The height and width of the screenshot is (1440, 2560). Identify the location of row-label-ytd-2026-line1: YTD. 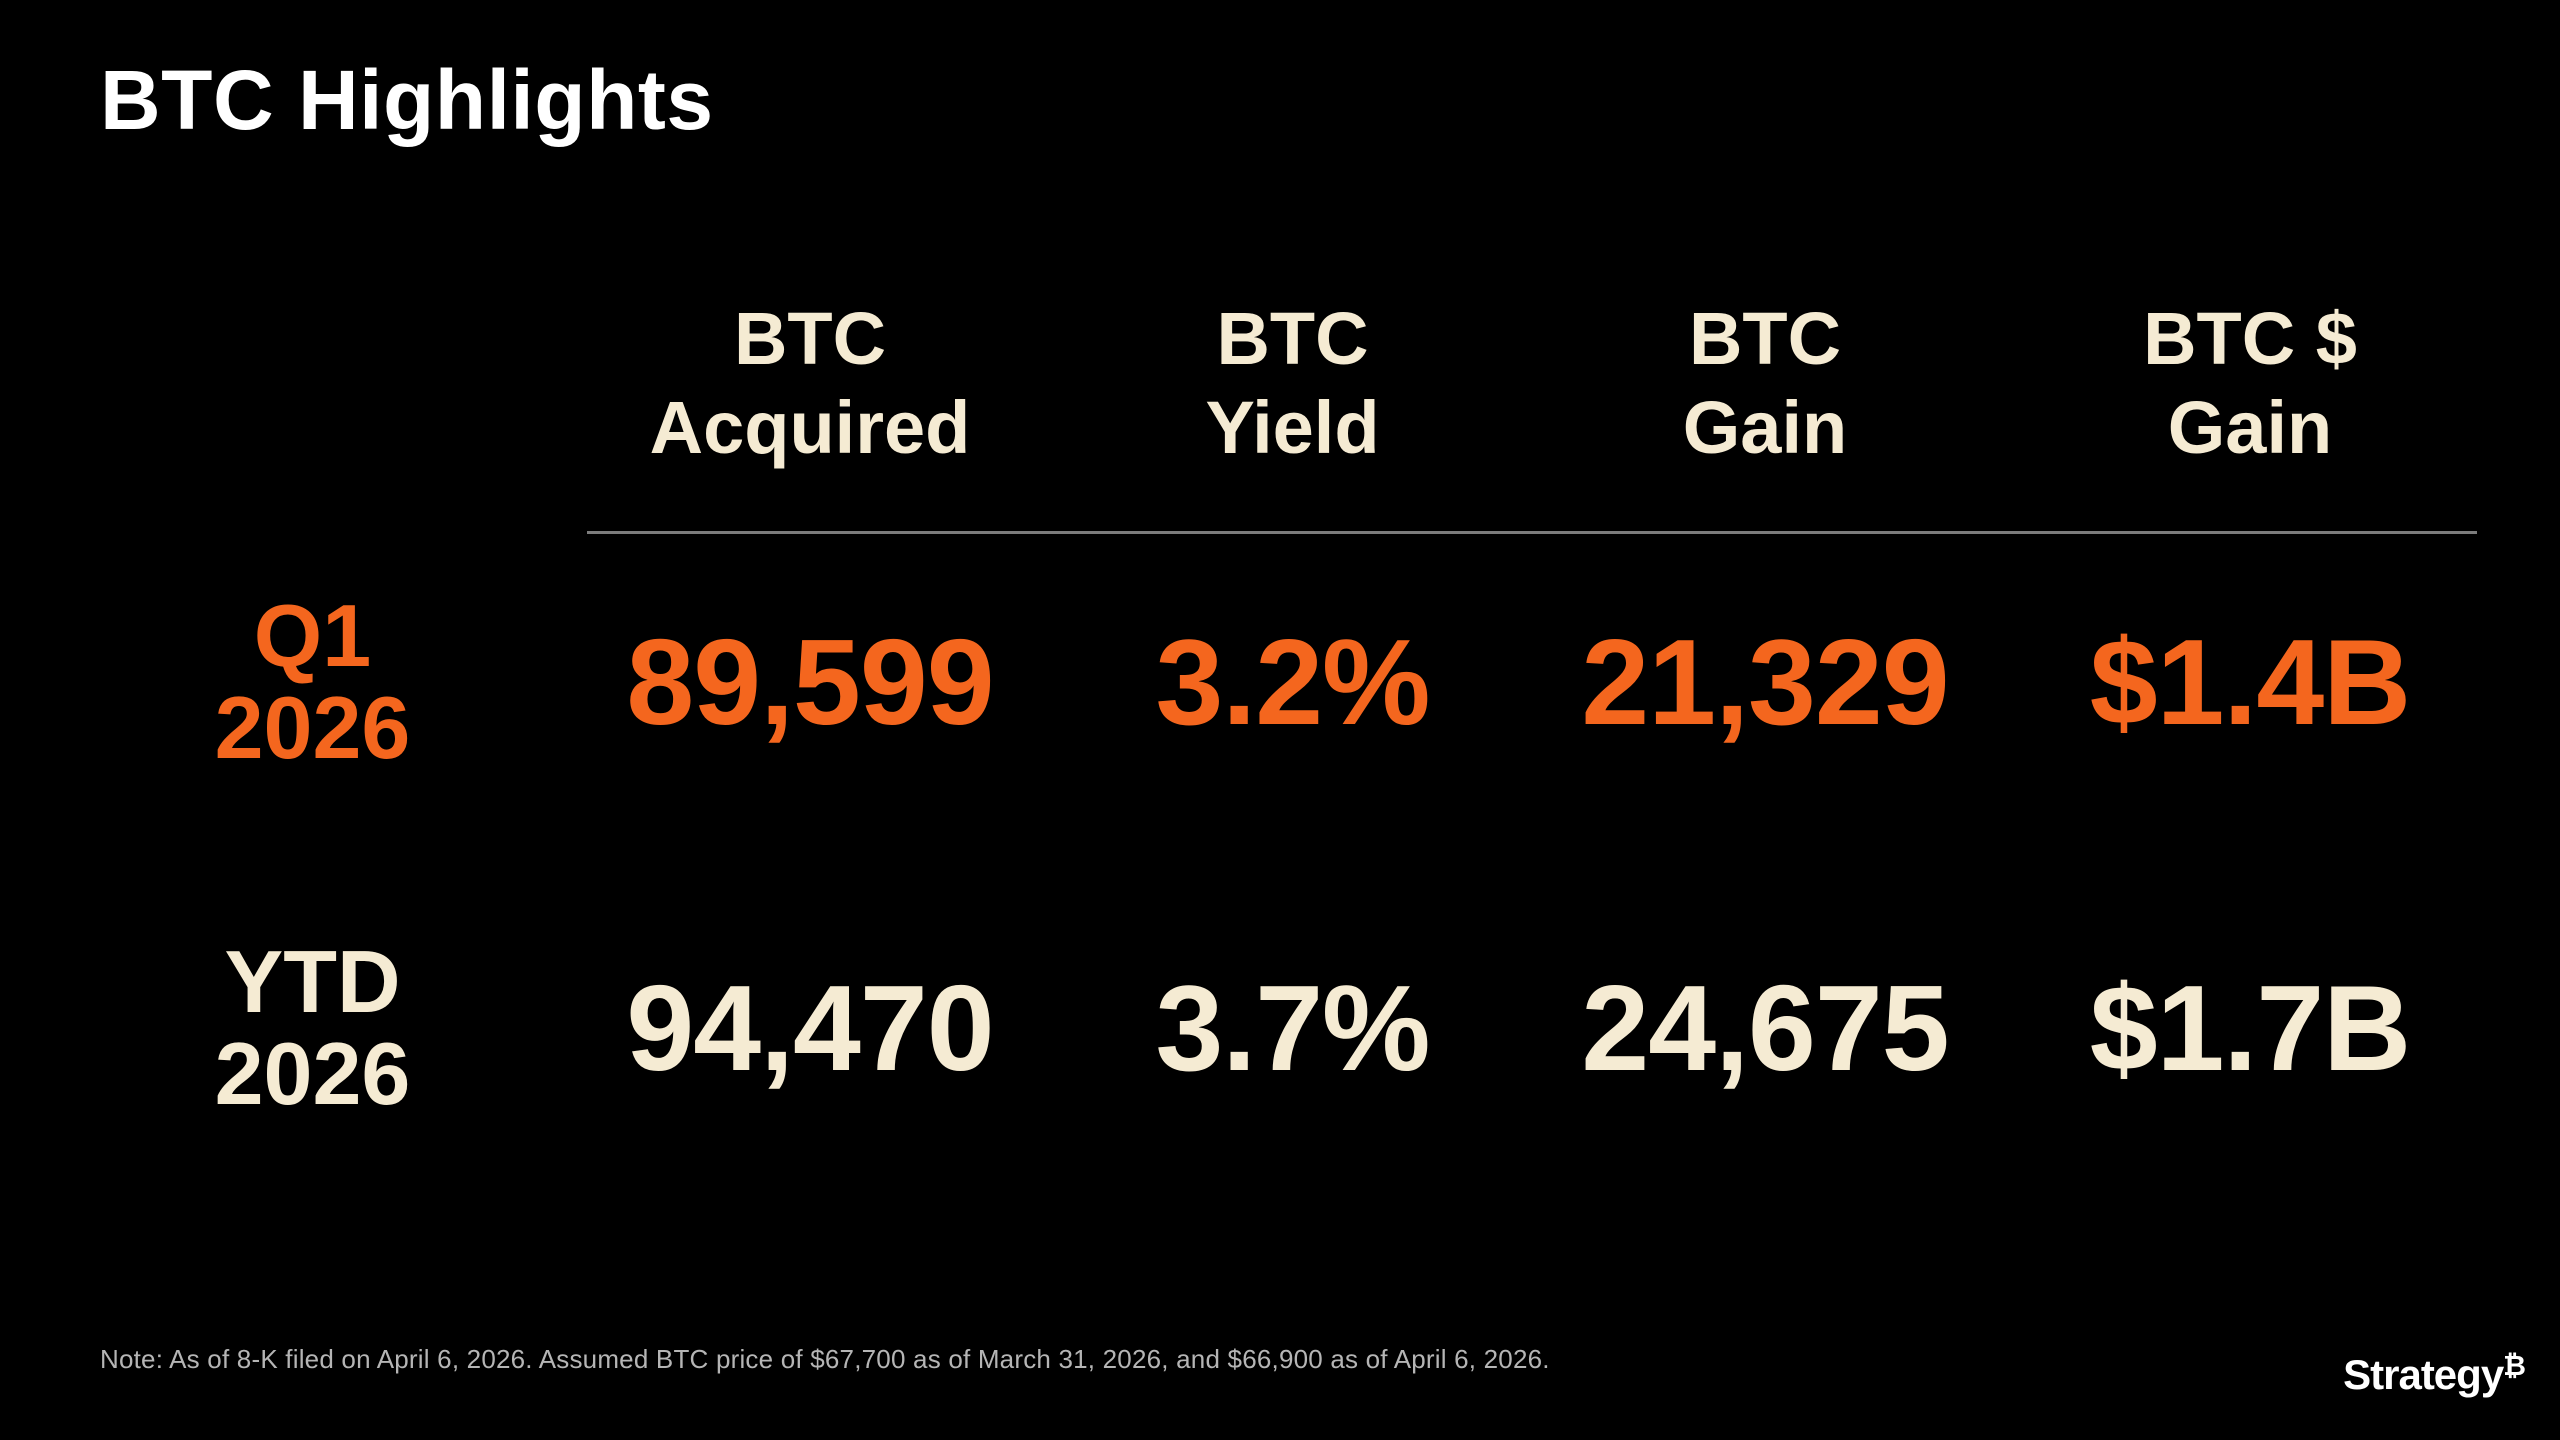
(312, 981).